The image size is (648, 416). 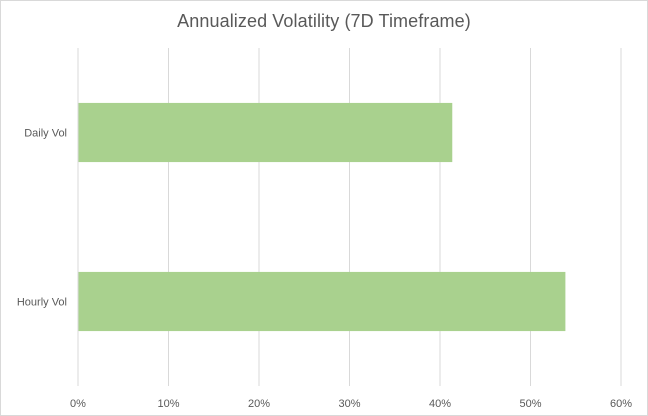 I want to click on x-tick-label: 10%, so click(x=168, y=404).